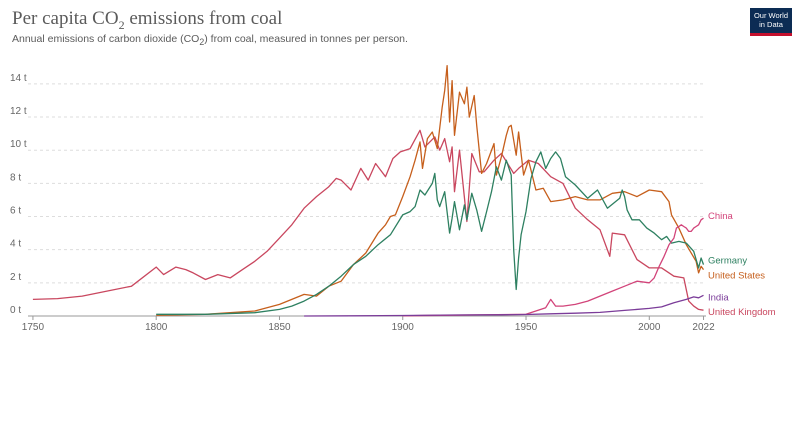 This screenshot has height=432, width=800. I want to click on x-tick-label: 1750, so click(33, 327).